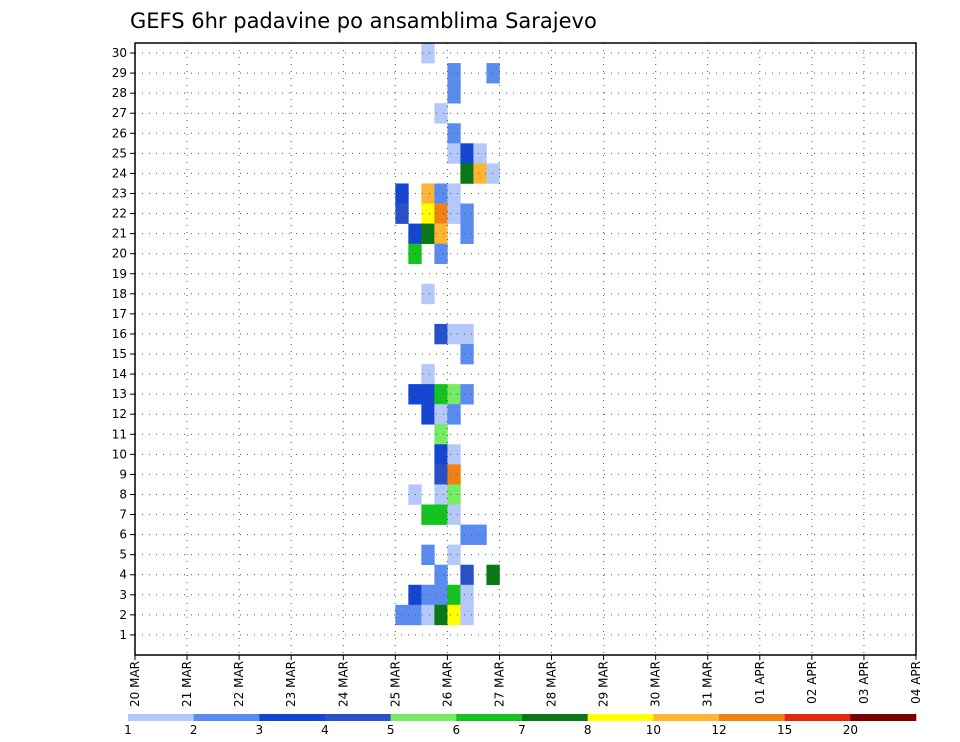 This screenshot has width=960, height=742. What do you see at coordinates (123, 535) in the screenshot?
I see `y-tick-label: 6` at bounding box center [123, 535].